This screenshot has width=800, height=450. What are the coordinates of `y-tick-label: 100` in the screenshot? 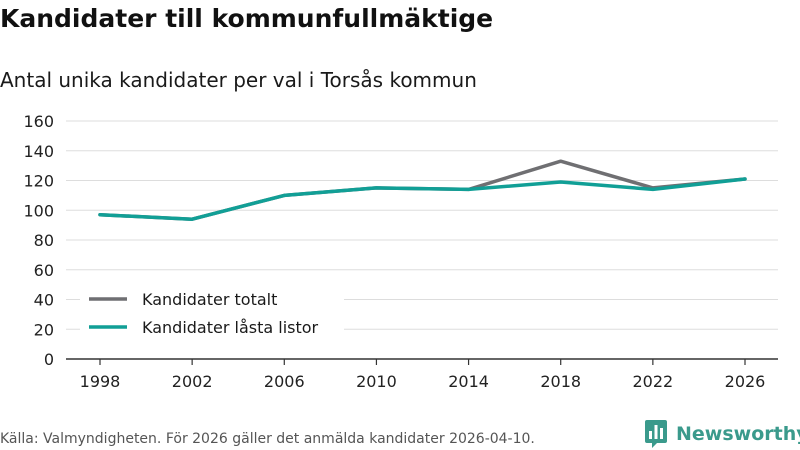 It's located at (38, 210).